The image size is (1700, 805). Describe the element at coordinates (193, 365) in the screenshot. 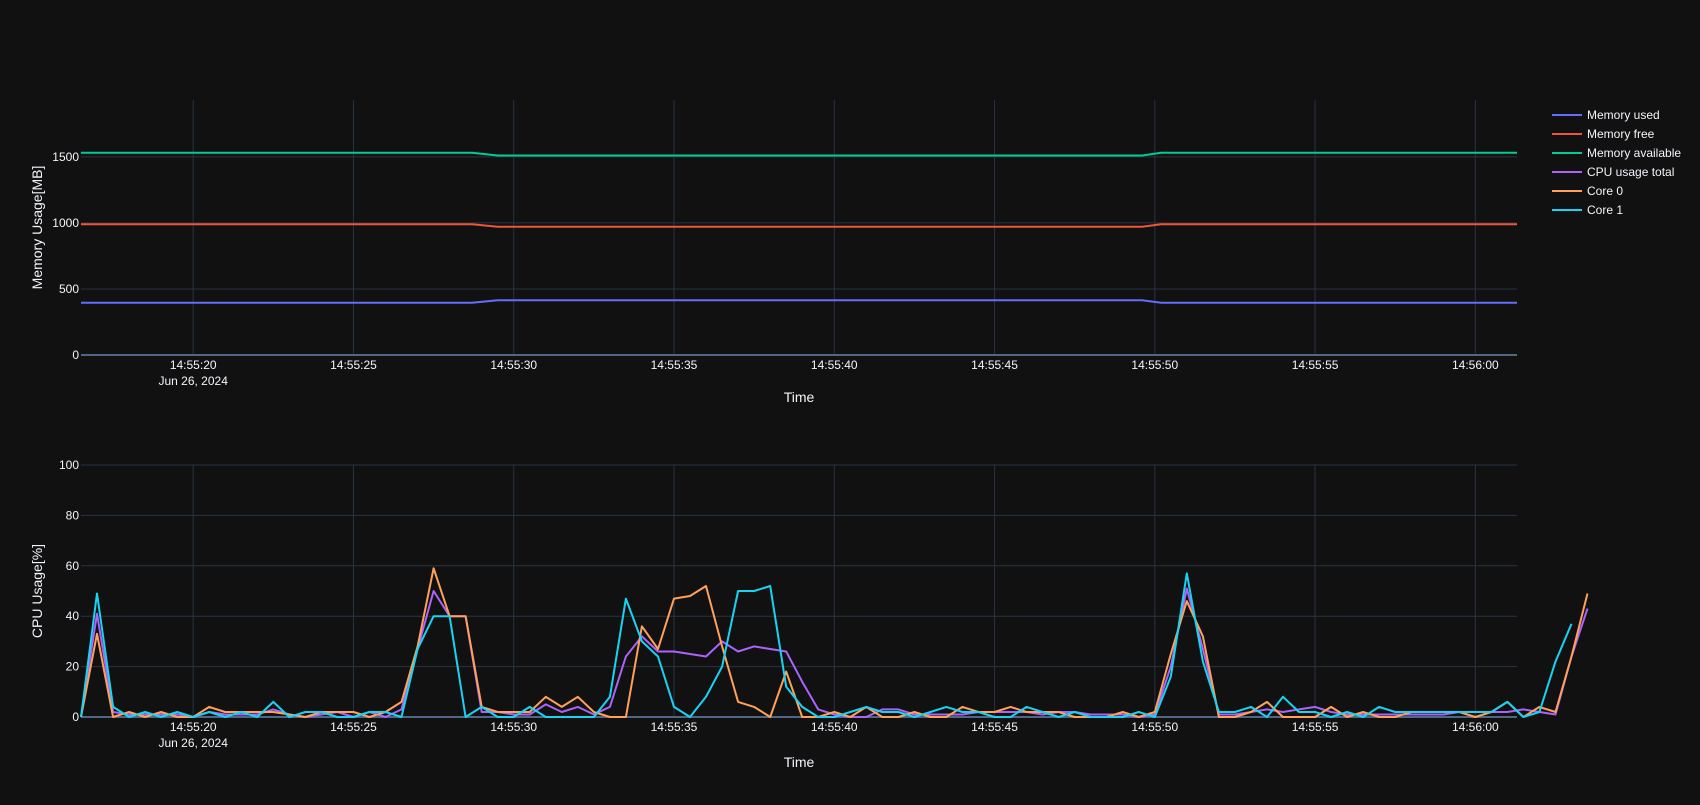

I see `memory-x-tick-label: 14:55:20` at that location.